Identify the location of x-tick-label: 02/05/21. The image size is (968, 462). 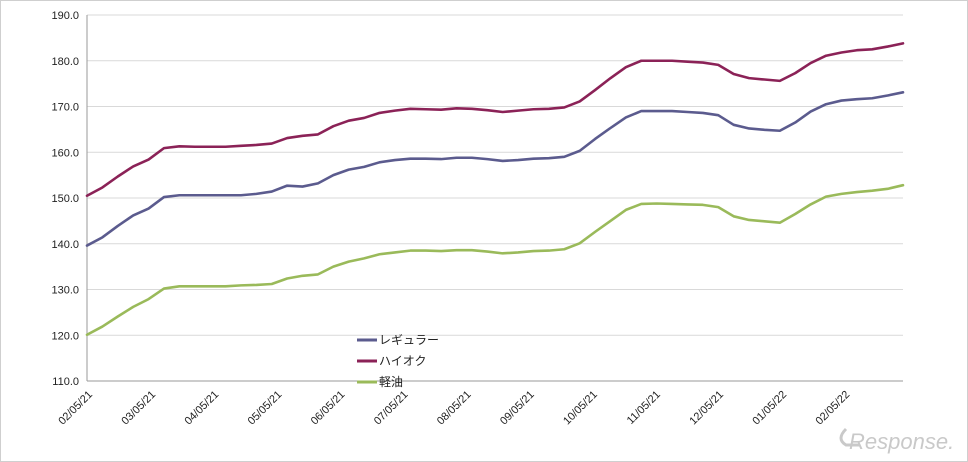
(75, 408).